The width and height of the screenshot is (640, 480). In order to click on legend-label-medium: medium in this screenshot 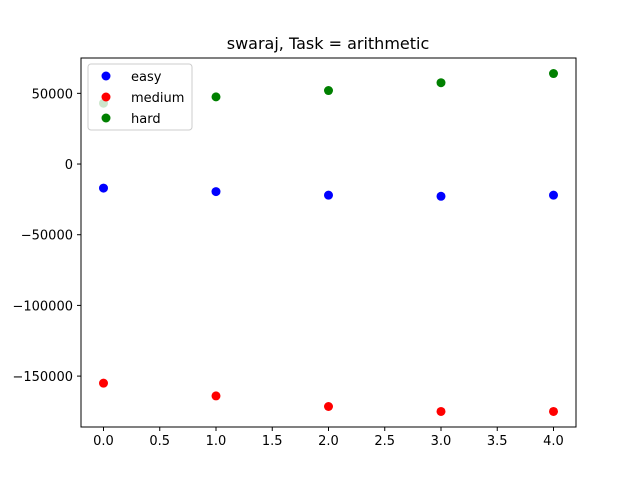, I will do `click(157, 98)`.